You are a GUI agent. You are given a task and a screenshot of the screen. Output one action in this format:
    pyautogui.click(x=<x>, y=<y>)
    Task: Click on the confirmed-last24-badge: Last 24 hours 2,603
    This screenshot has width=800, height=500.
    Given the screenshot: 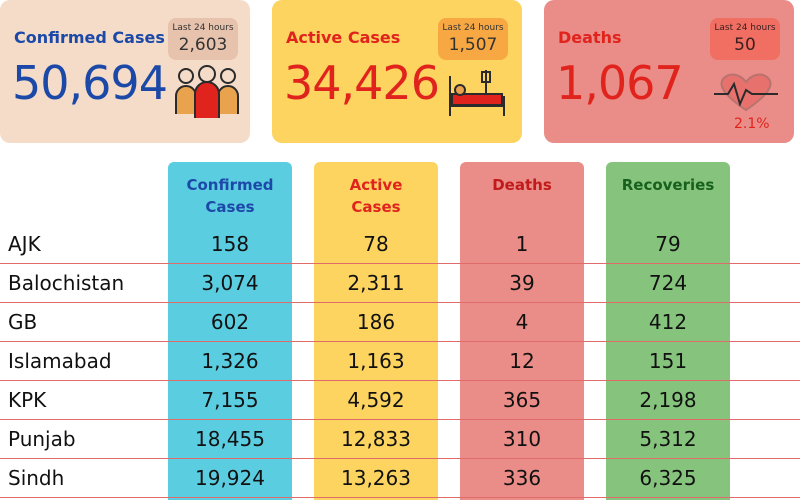 What is the action you would take?
    pyautogui.click(x=203, y=39)
    